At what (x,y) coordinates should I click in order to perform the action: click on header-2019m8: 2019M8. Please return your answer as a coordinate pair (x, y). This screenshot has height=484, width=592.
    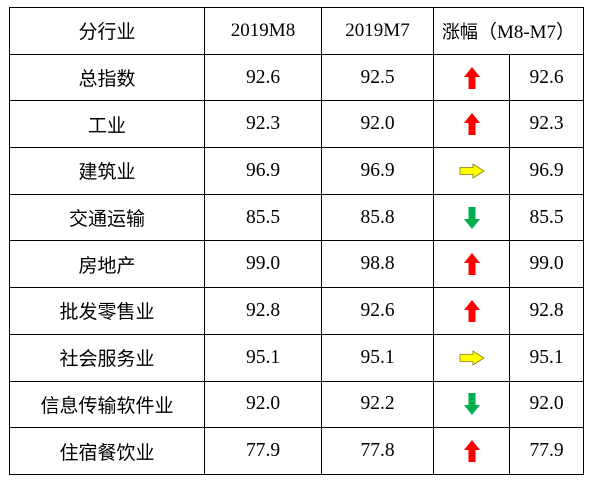
    Looking at the image, I should click on (263, 31).